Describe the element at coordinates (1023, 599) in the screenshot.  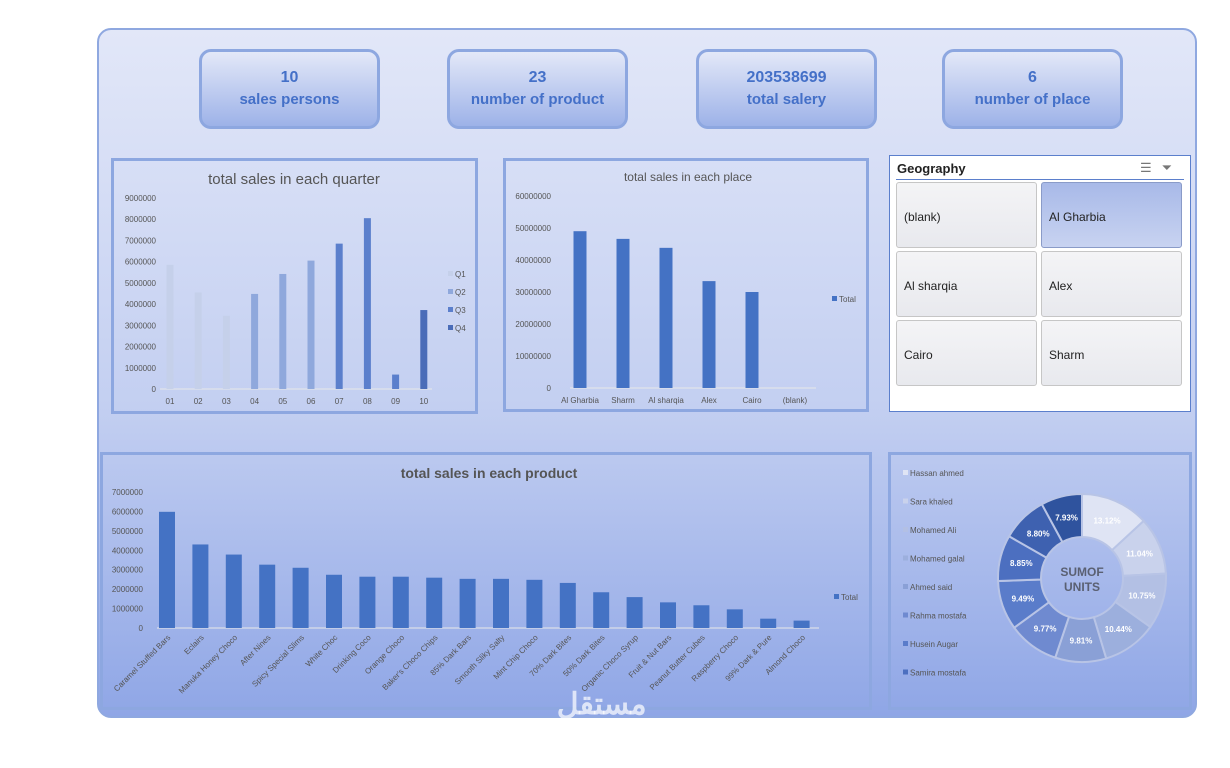
I see `data-label: 9.49%` at that location.